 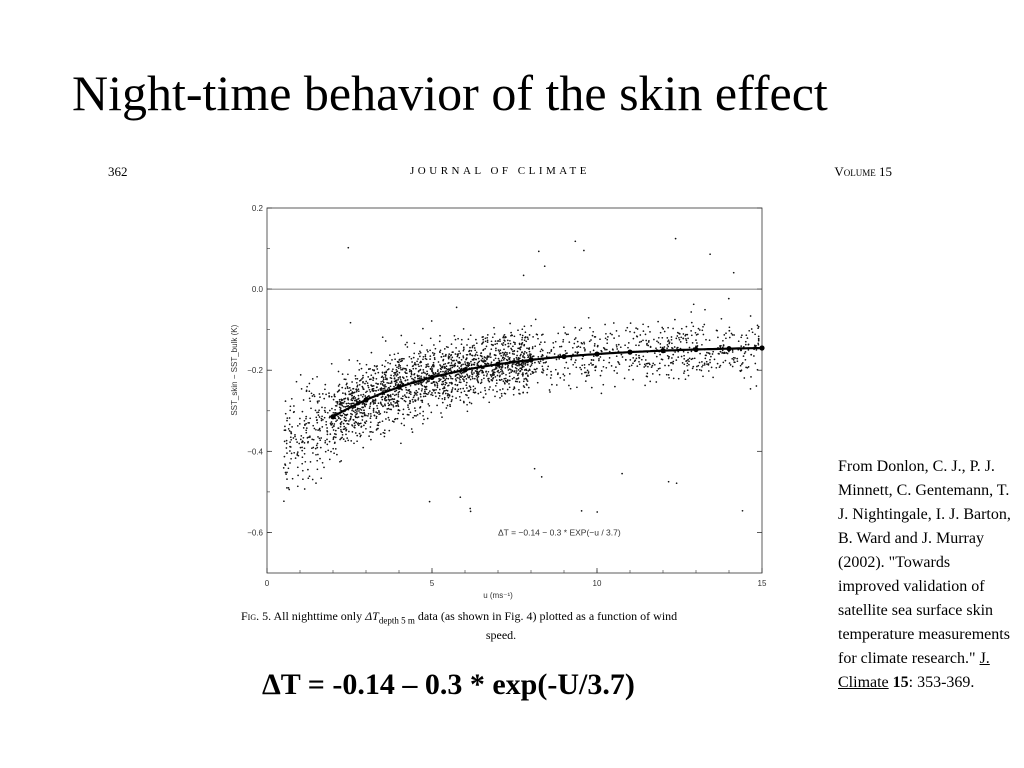 I want to click on y-axis-label: SST_skin − SST_bulk (K), so click(x=234, y=369).